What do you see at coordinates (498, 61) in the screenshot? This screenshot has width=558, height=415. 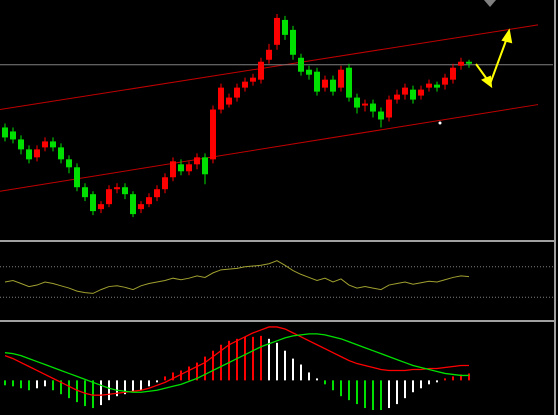 I see `arrow-line` at bounding box center [498, 61].